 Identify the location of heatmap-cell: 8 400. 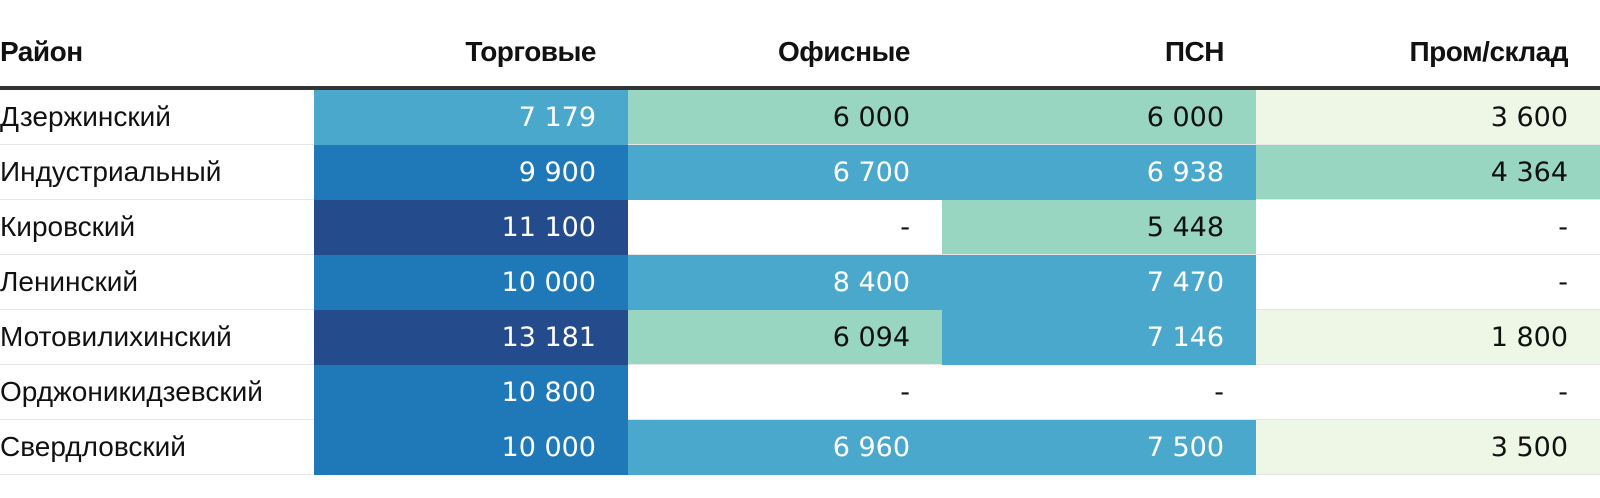
(785, 282).